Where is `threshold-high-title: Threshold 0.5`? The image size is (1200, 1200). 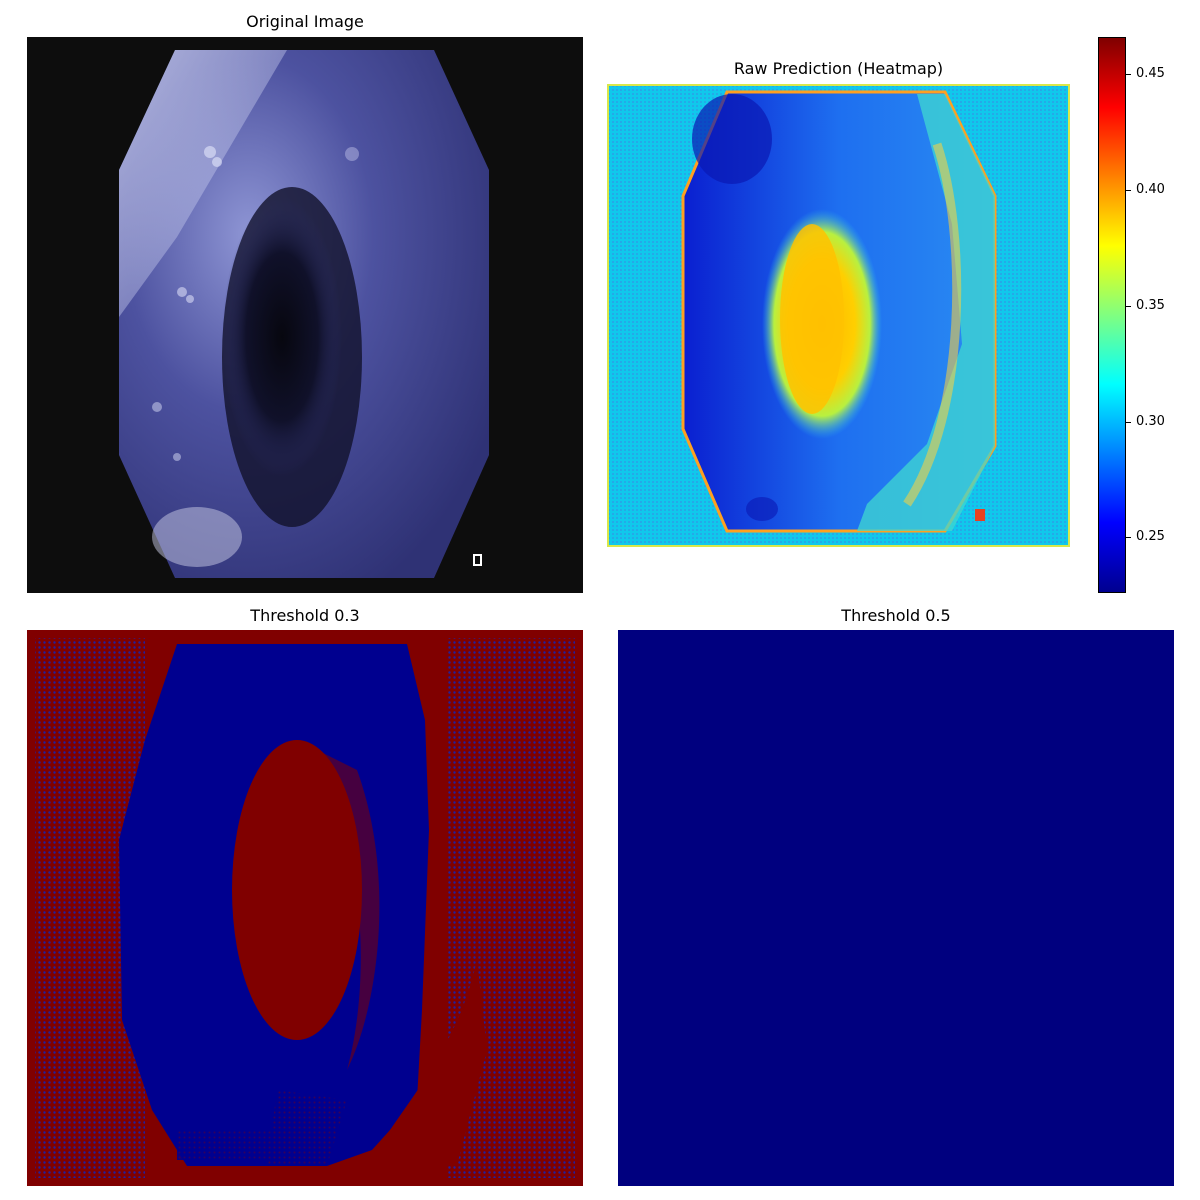
threshold-high-title: Threshold 0.5 is located at coordinates (896, 615).